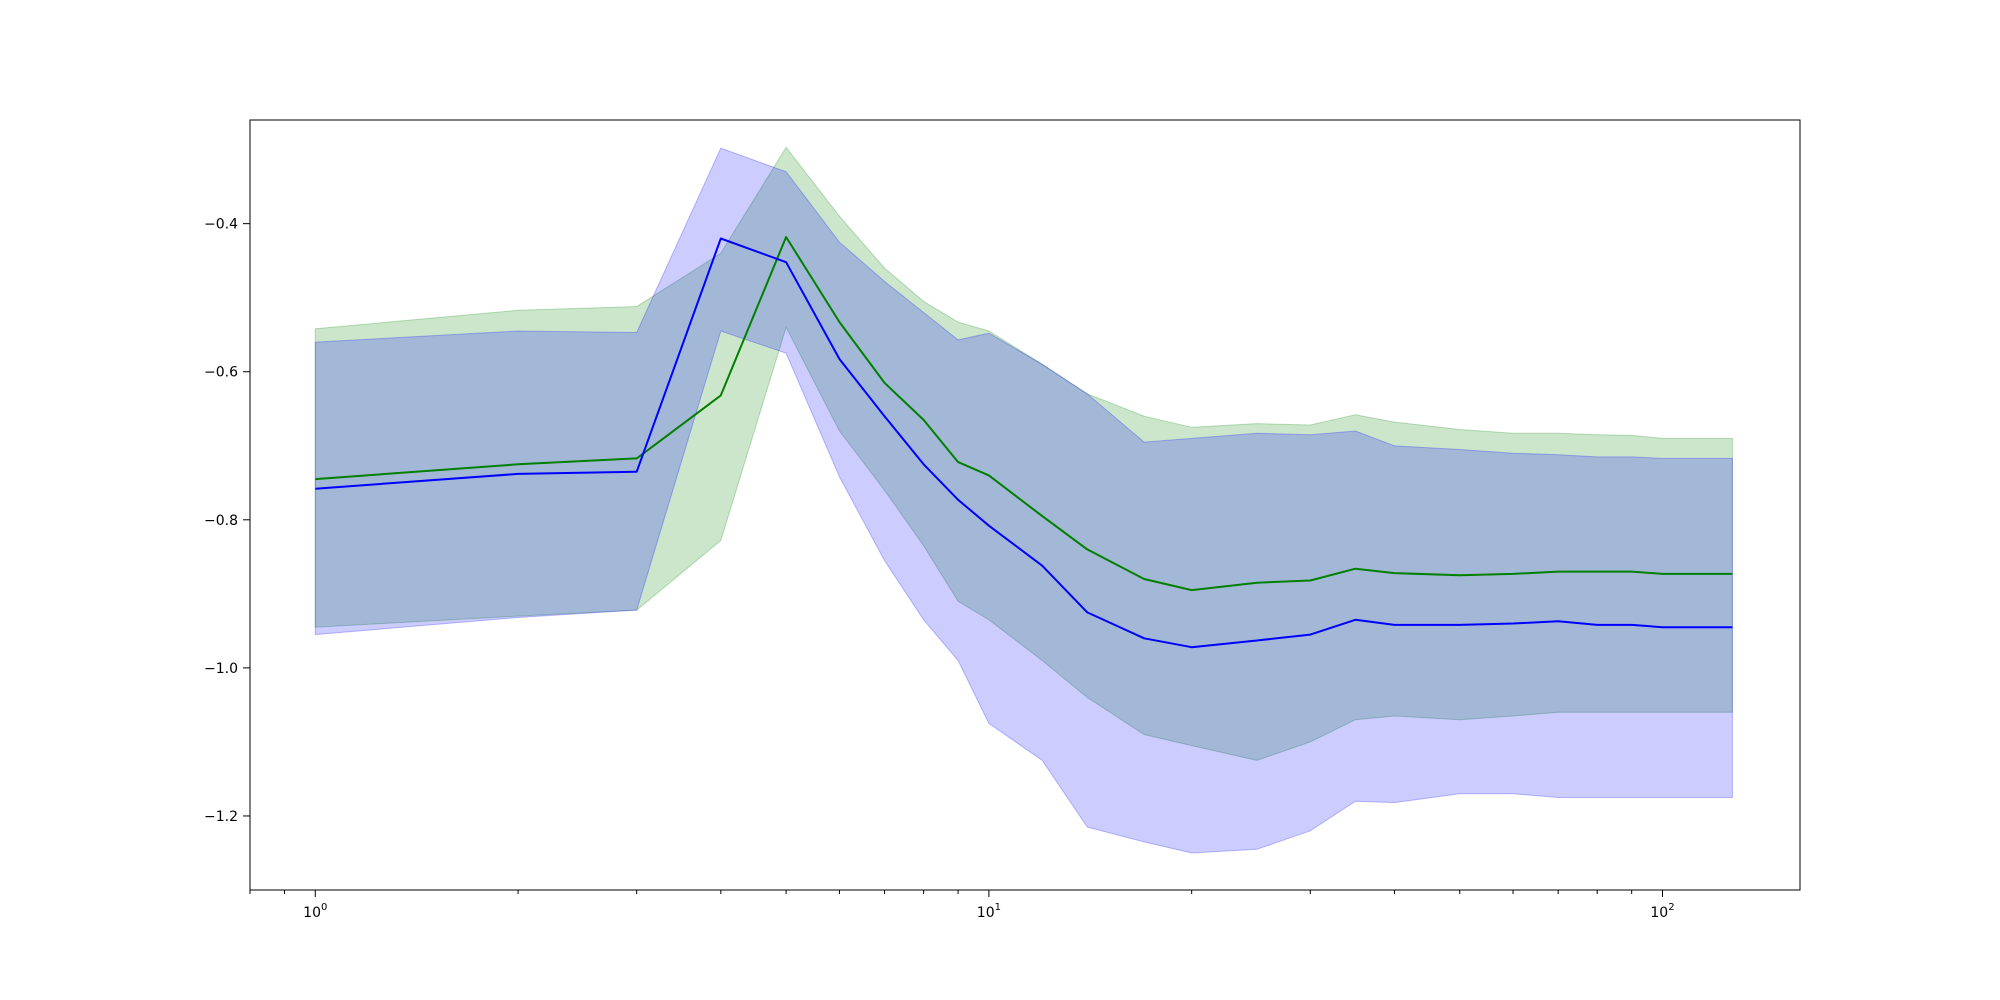 Image resolution: width=2000 pixels, height=1000 pixels. What do you see at coordinates (962, 905) in the screenshot?
I see `x-axis: 10⁰ 10¹ 10²` at bounding box center [962, 905].